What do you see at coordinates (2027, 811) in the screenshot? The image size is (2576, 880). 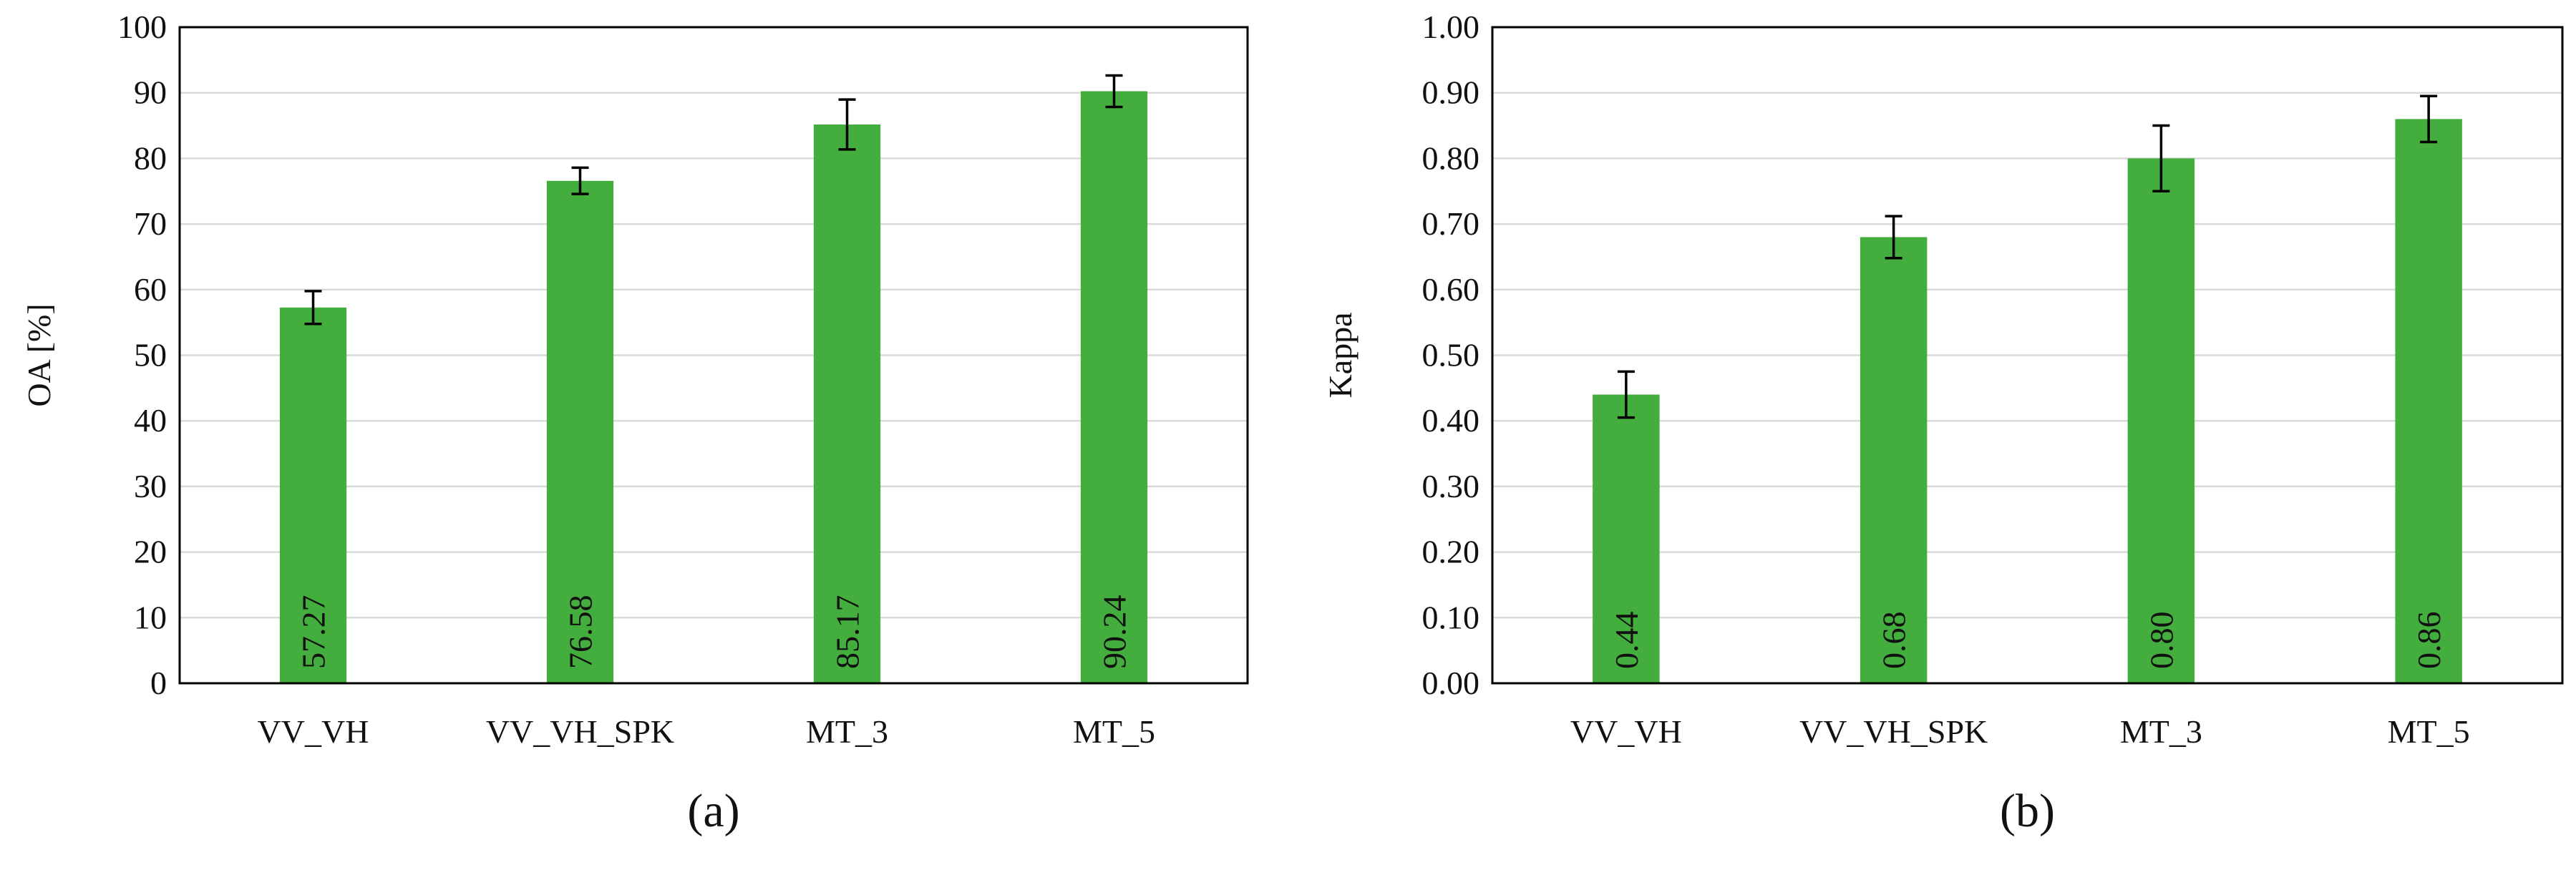 I see `panel-label: (b)` at bounding box center [2027, 811].